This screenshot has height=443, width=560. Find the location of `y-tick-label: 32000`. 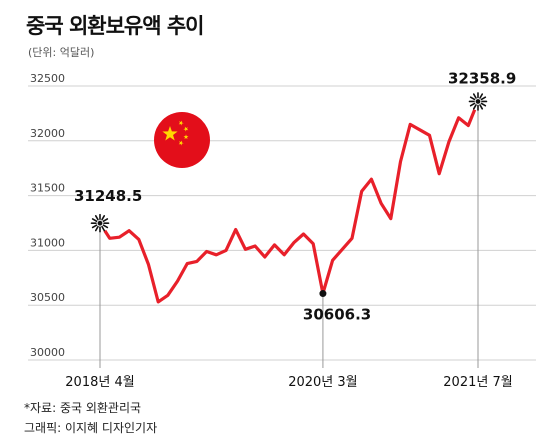

y-tick-label: 32000 is located at coordinates (47, 133).